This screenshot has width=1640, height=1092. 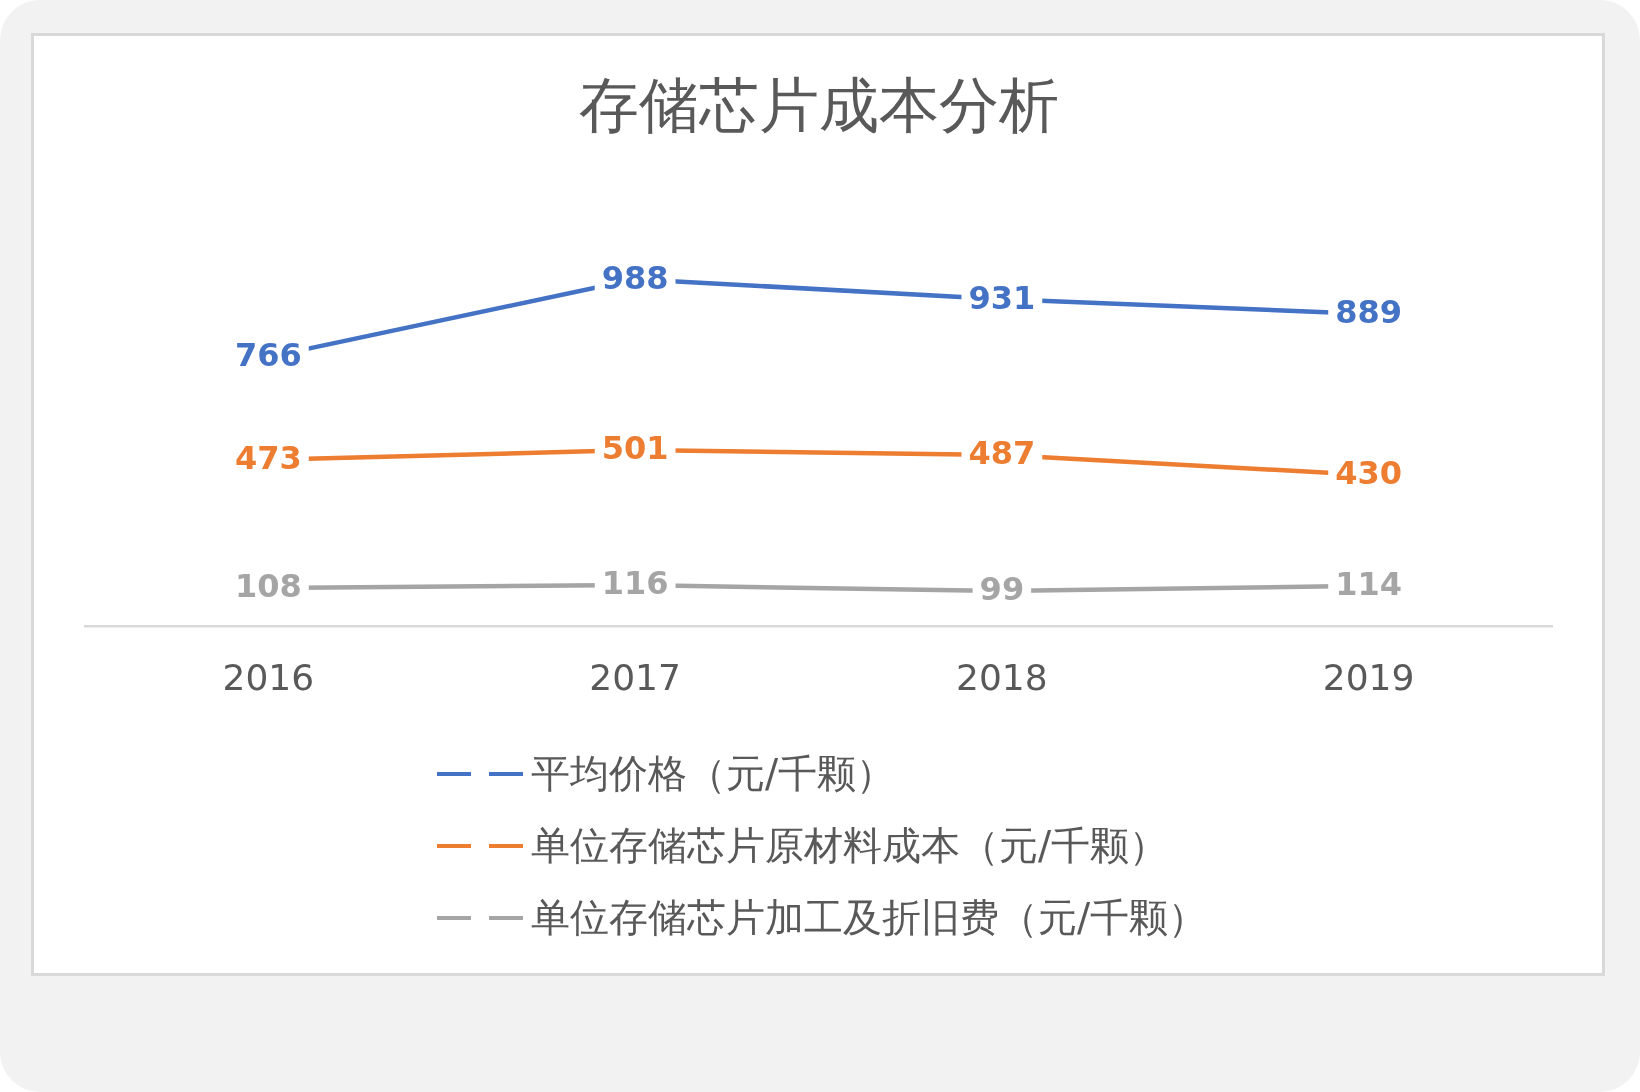 I want to click on x-tick-label: 2018, so click(x=1002, y=677).